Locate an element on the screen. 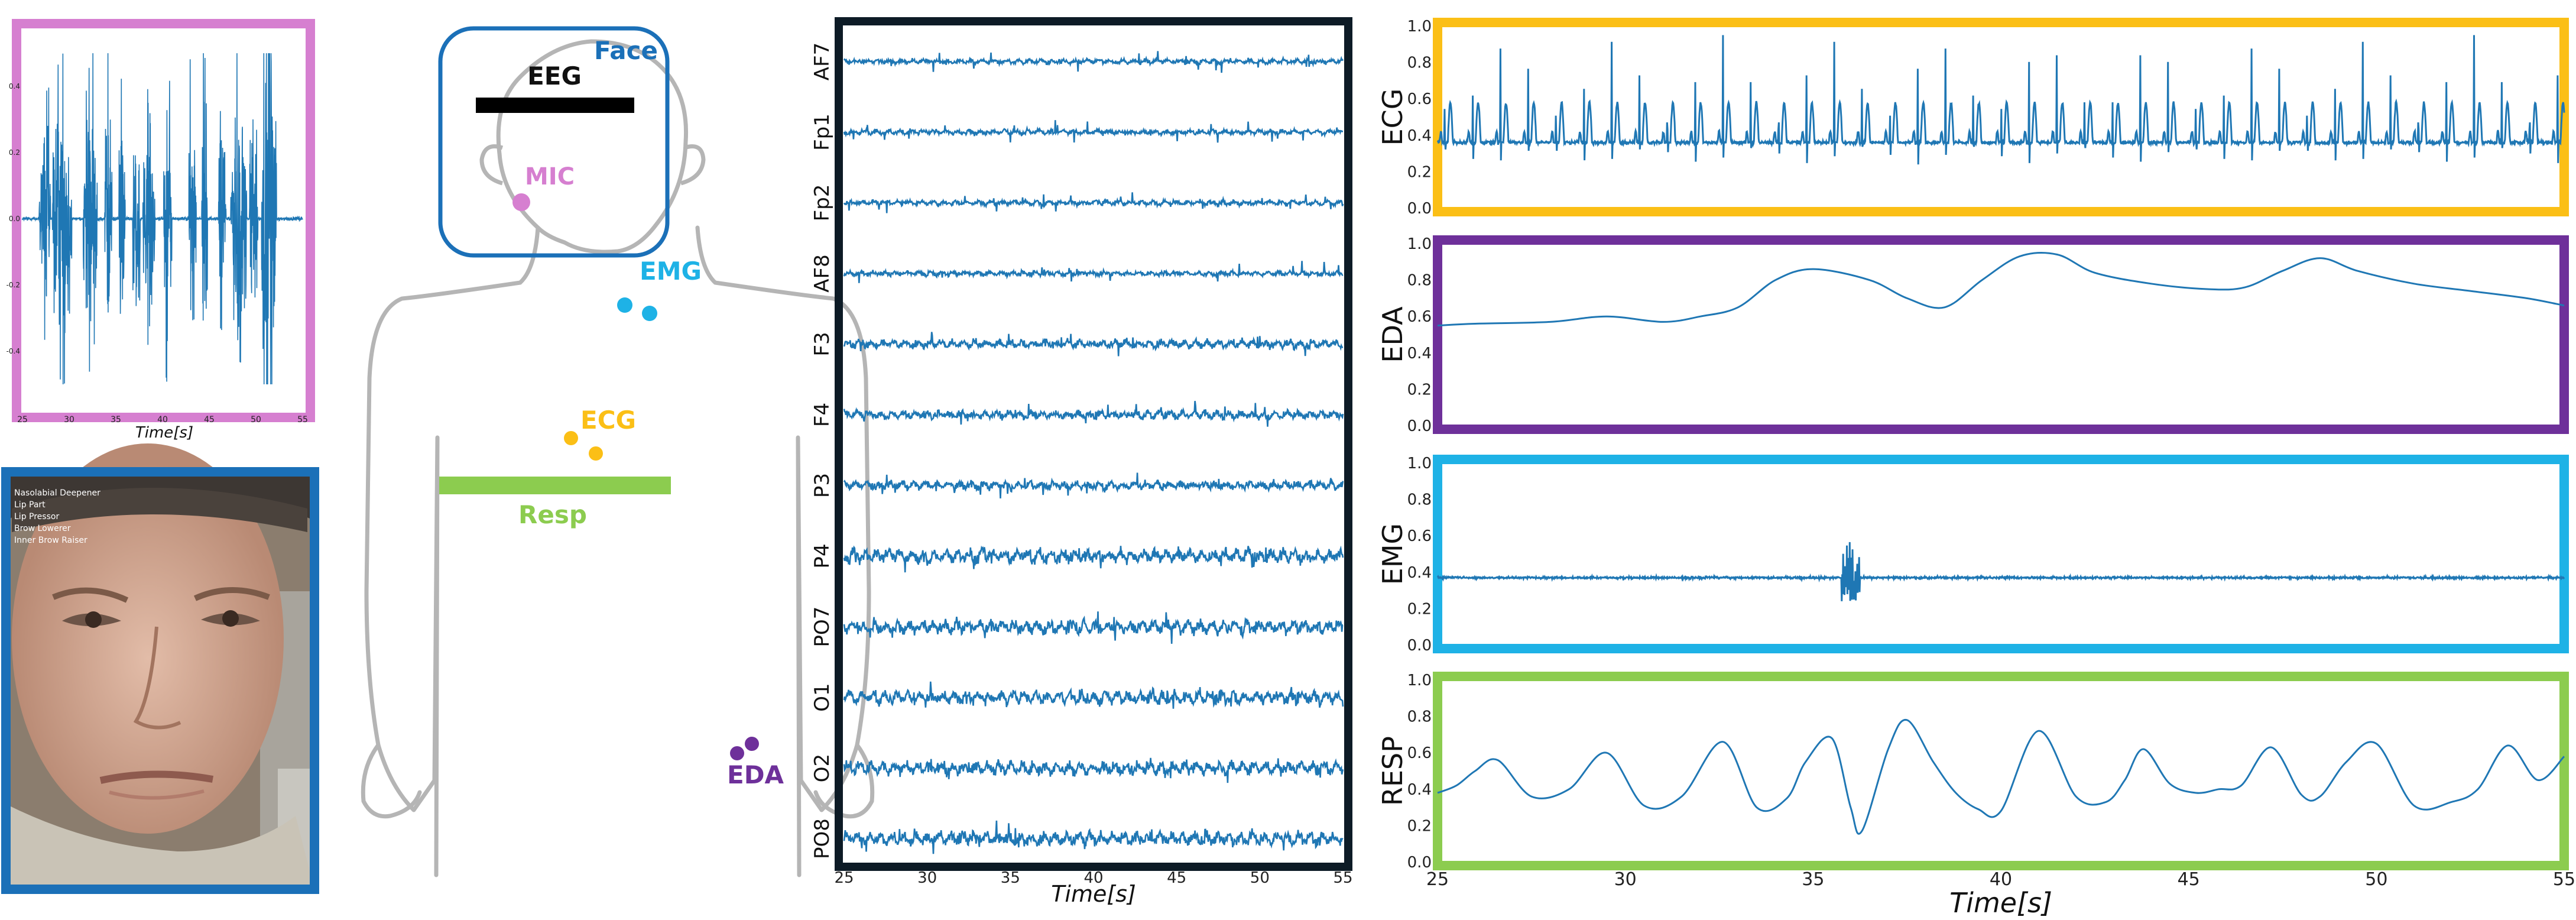 Image resolution: width=2576 pixels, height=920 pixels. emg-panel-border is located at coordinates (2001, 554).